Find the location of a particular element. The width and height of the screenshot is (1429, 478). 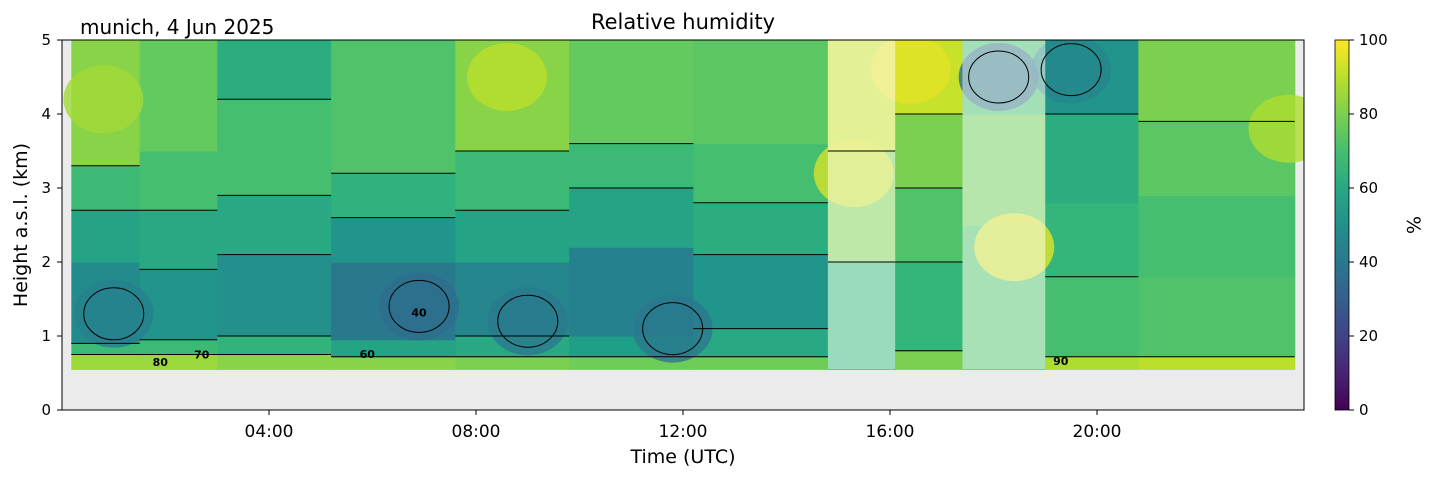

x-tick-label: 12:00 is located at coordinates (683, 432).